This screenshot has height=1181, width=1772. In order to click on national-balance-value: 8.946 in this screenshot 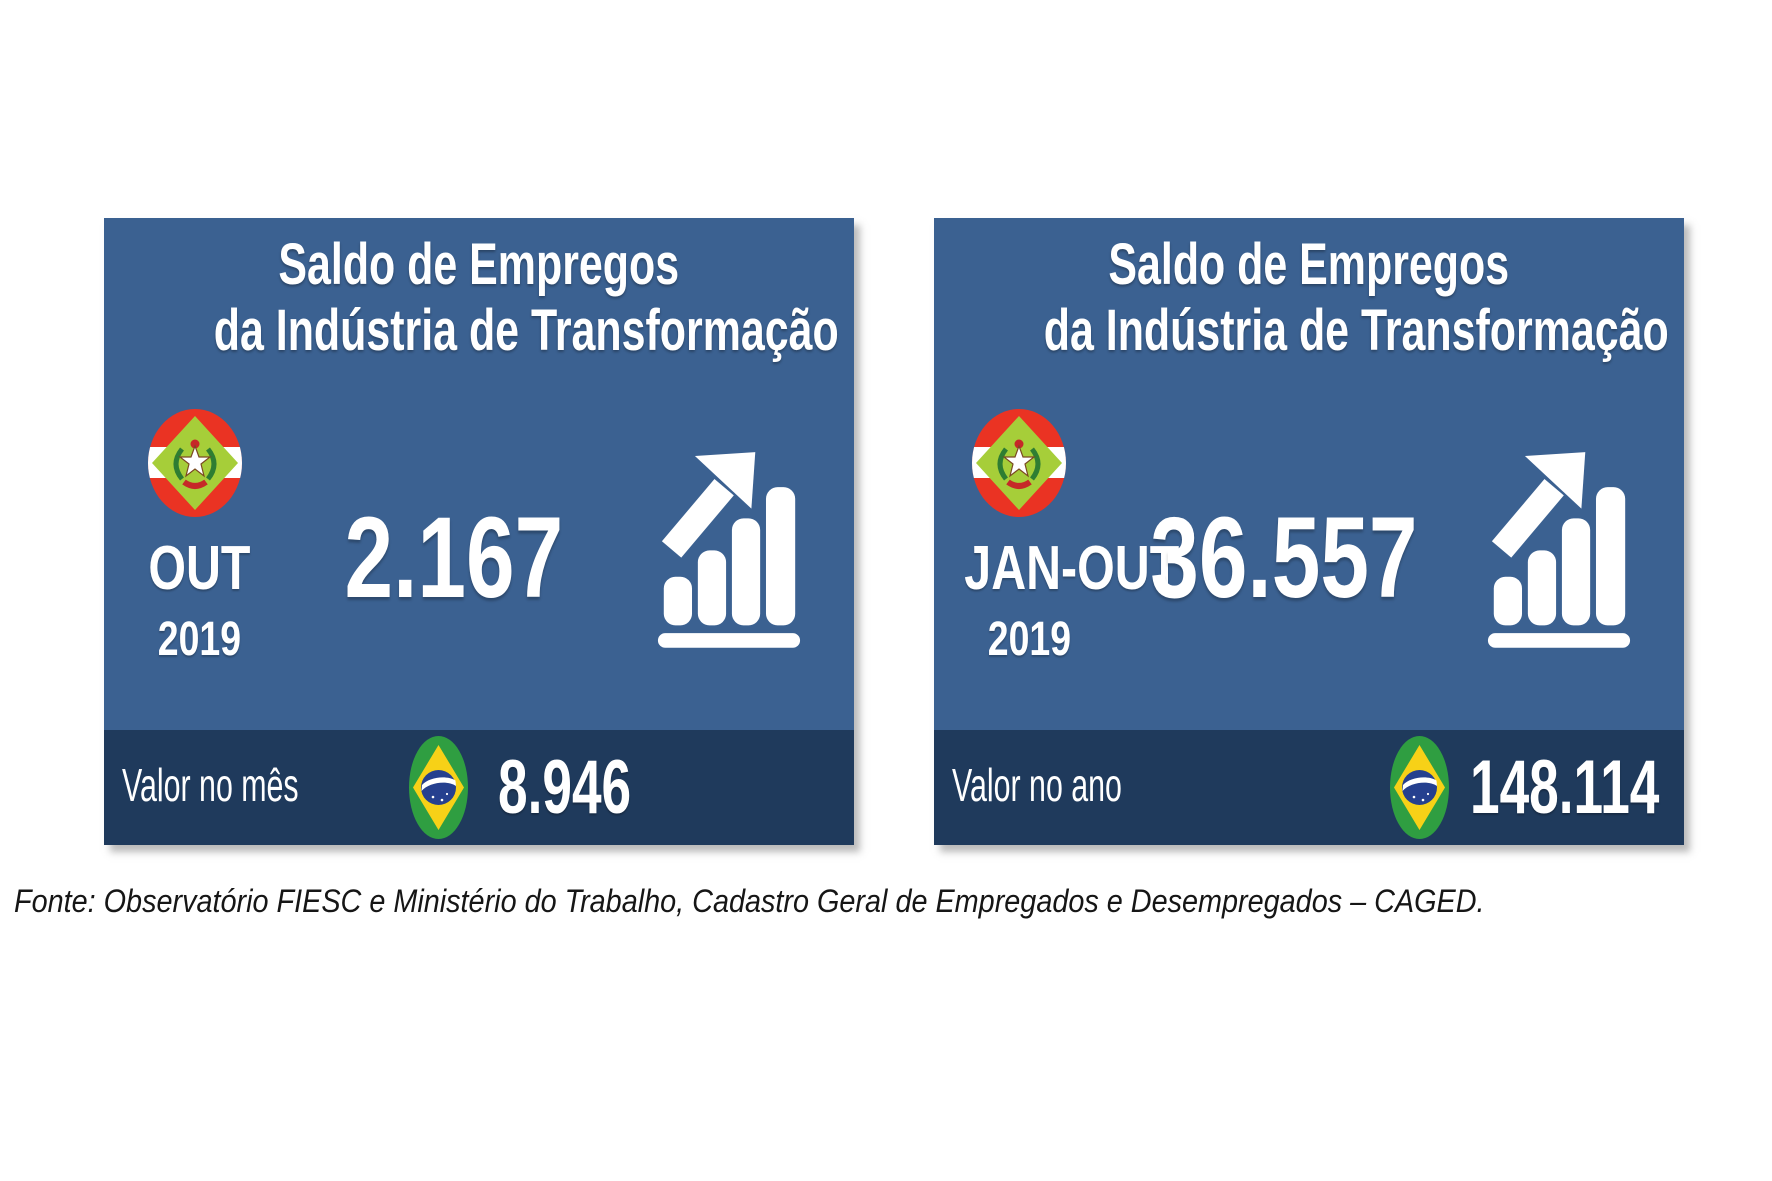, I will do `click(565, 787)`.